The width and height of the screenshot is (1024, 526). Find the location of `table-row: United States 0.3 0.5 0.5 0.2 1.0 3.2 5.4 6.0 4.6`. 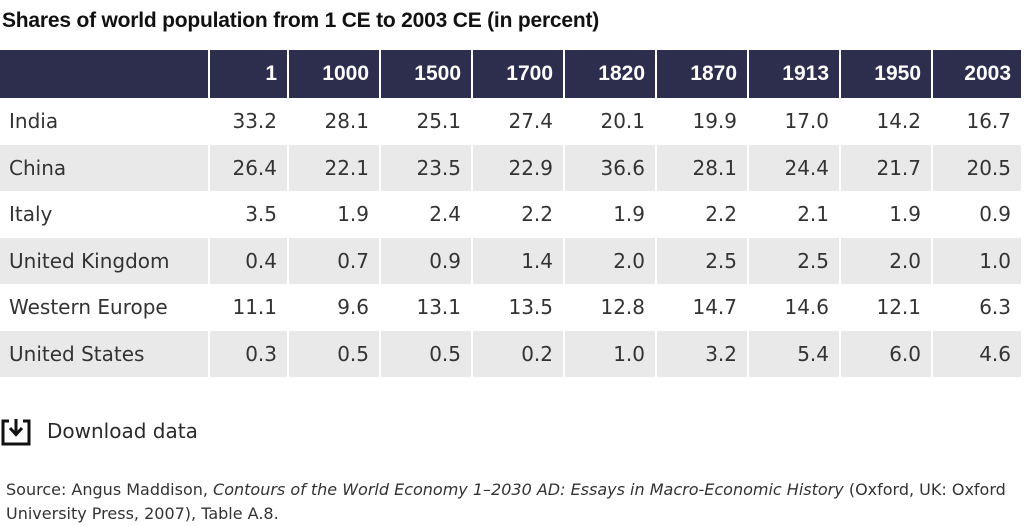

table-row: United States 0.3 0.5 0.5 0.2 1.0 3.2 5.4 6.0 4.6 is located at coordinates (510, 353).